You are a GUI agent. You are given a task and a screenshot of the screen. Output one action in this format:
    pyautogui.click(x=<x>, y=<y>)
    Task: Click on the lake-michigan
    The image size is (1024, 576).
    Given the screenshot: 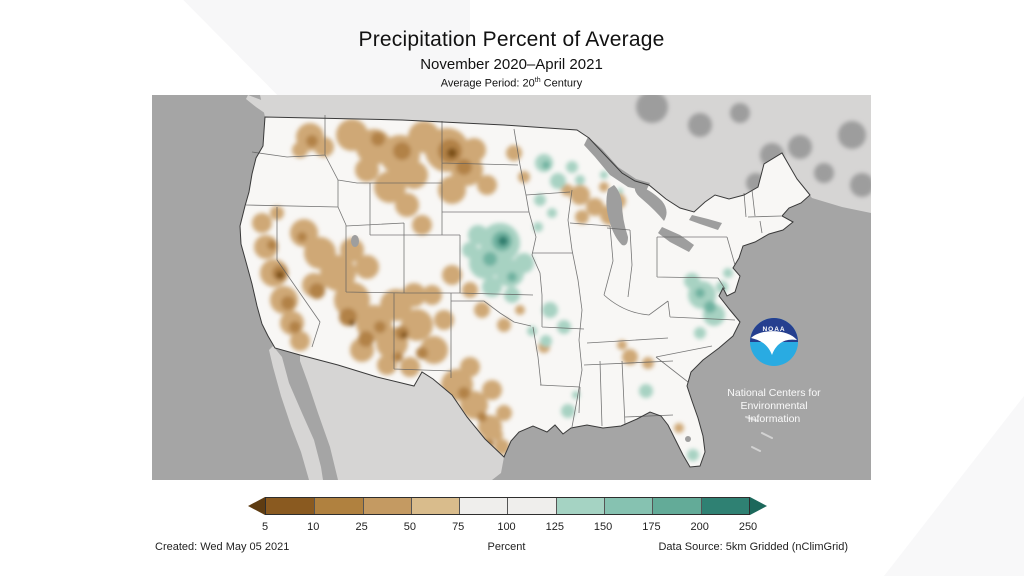 What is the action you would take?
    pyautogui.click(x=617, y=215)
    